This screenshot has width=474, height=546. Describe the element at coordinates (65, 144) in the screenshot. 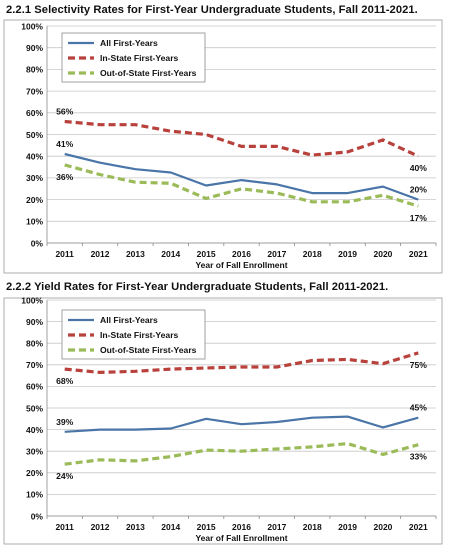

I see `data-label: 41%` at that location.